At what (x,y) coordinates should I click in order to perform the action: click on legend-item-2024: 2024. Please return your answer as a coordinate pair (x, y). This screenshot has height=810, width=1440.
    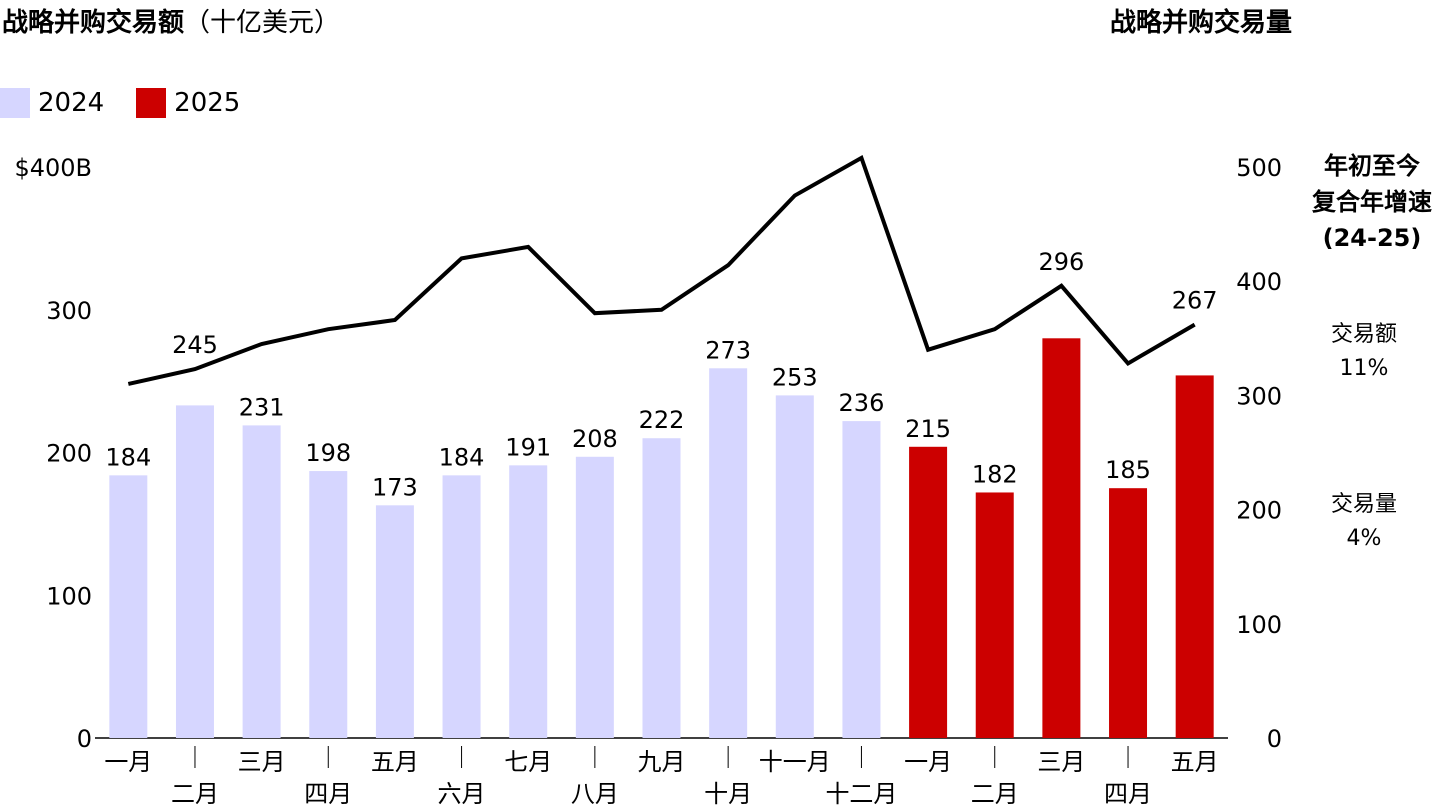
    Looking at the image, I should click on (52, 103).